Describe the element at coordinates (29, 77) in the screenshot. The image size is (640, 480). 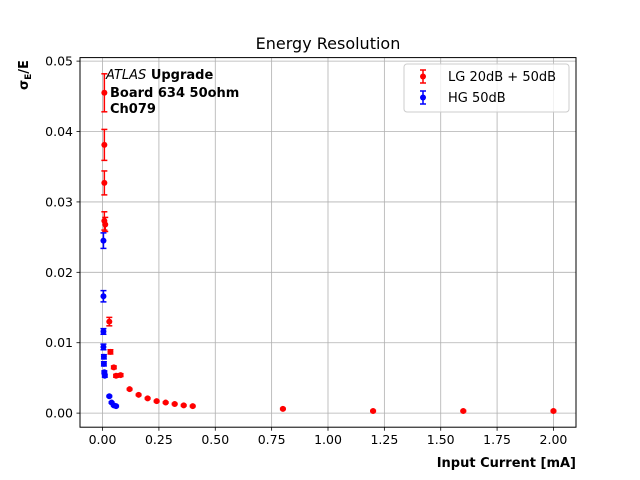
I see `y-axis-label-sub: E` at that location.